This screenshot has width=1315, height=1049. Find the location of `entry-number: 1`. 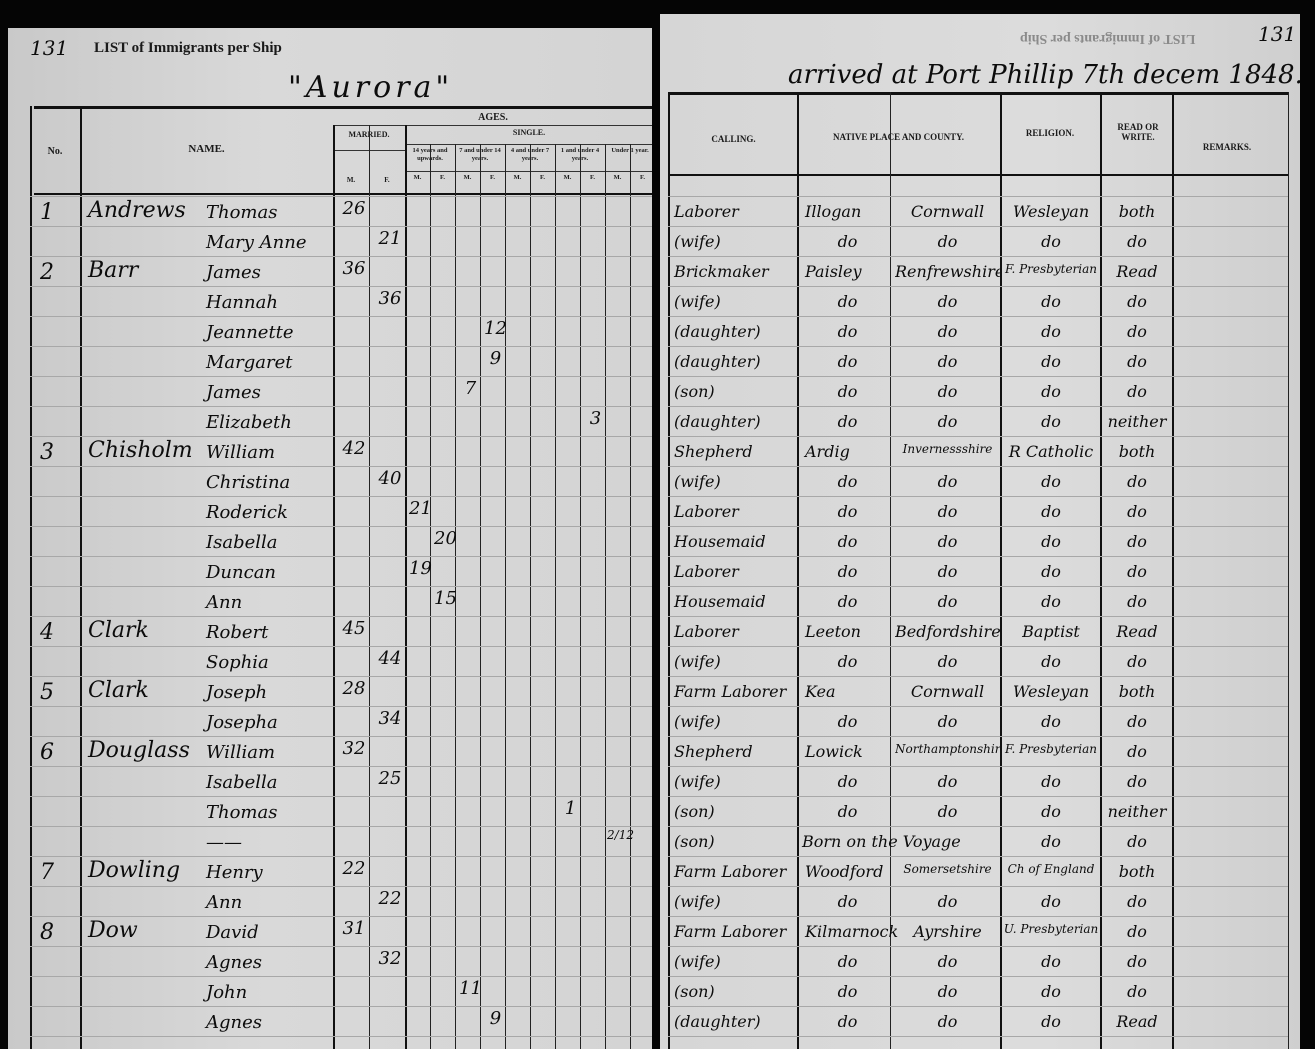

entry-number: 1 is located at coordinates (47, 212).